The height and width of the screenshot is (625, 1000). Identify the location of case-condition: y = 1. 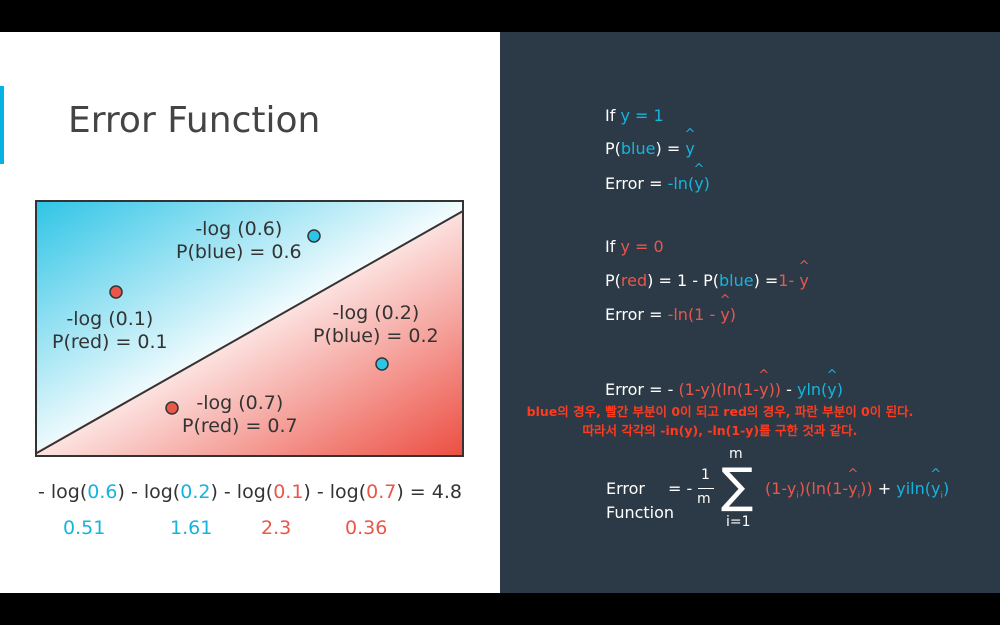
(642, 115).